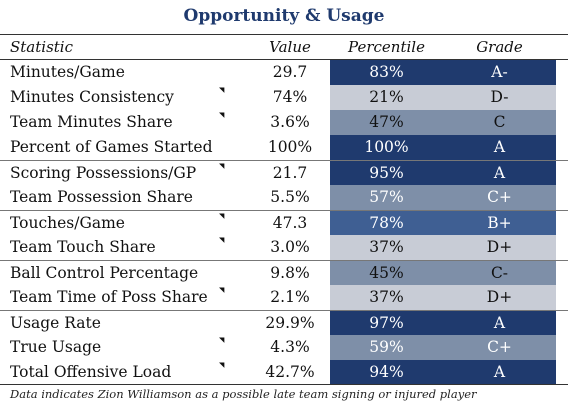 This screenshot has width=568, height=409. What do you see at coordinates (103, 173) in the screenshot?
I see `statistic-label: Scoring Possessions/GP` at bounding box center [103, 173].